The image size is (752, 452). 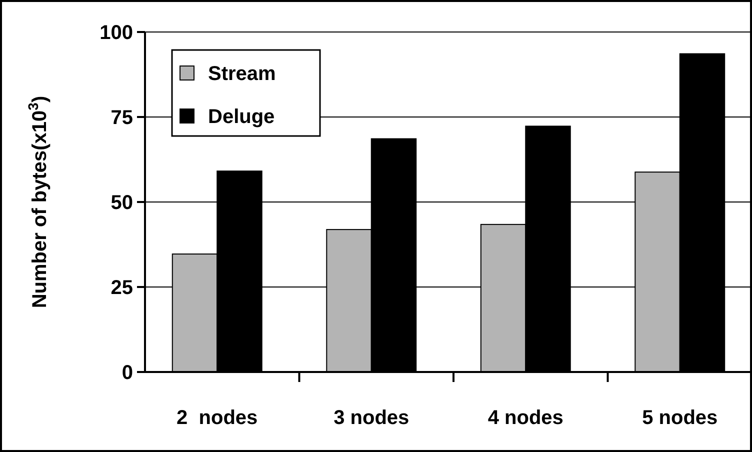 I want to click on legend-label: Stream, so click(x=242, y=74).